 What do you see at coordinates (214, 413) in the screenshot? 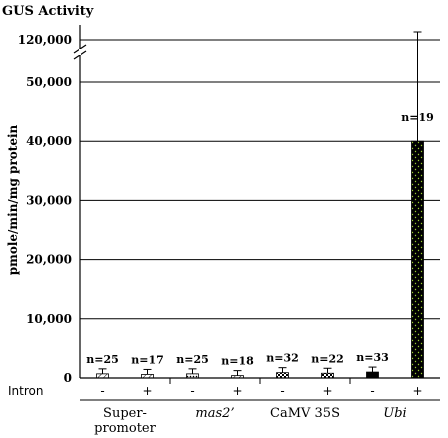
I see `group-label: mas2’` at bounding box center [214, 413].